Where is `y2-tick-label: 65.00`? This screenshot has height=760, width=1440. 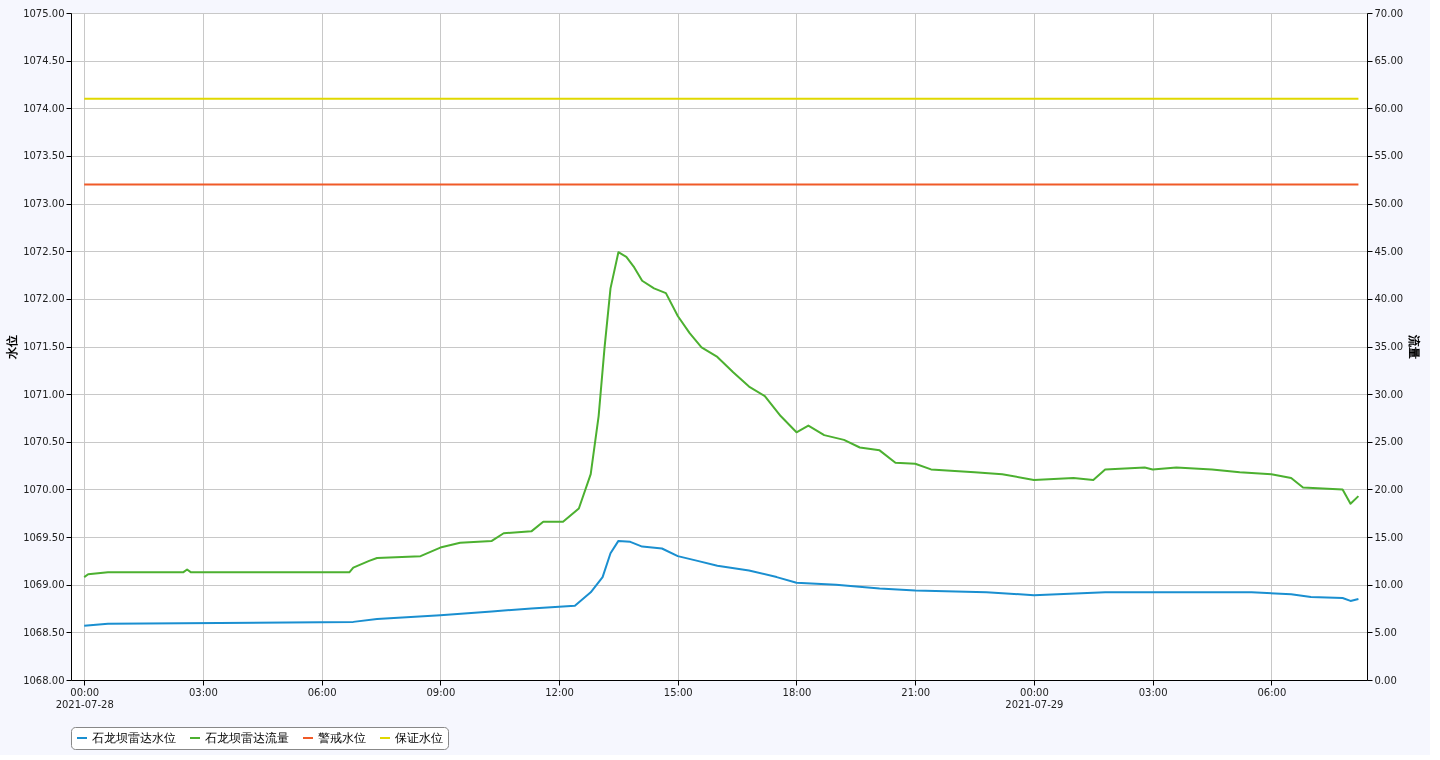 y2-tick-label: 65.00 is located at coordinates (1389, 61).